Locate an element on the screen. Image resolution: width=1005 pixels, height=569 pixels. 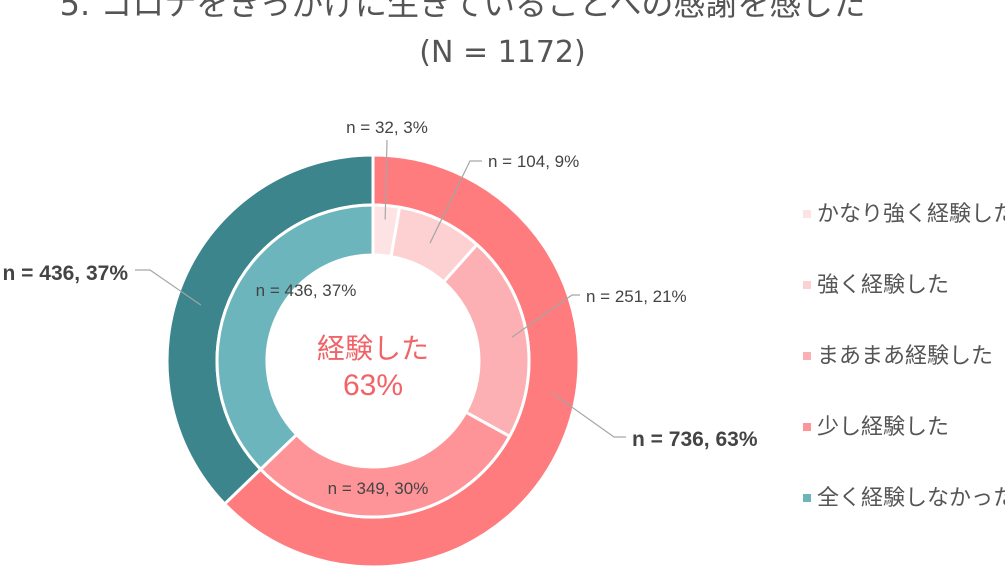
legend-item: 少し経験した is located at coordinates (904, 444).